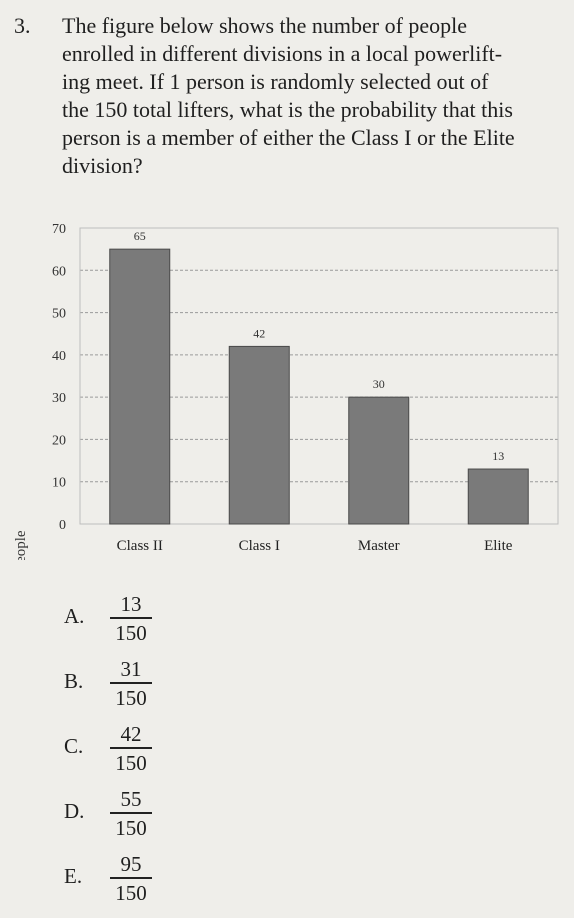  I want to click on y-tick-label: 40, so click(59, 356).